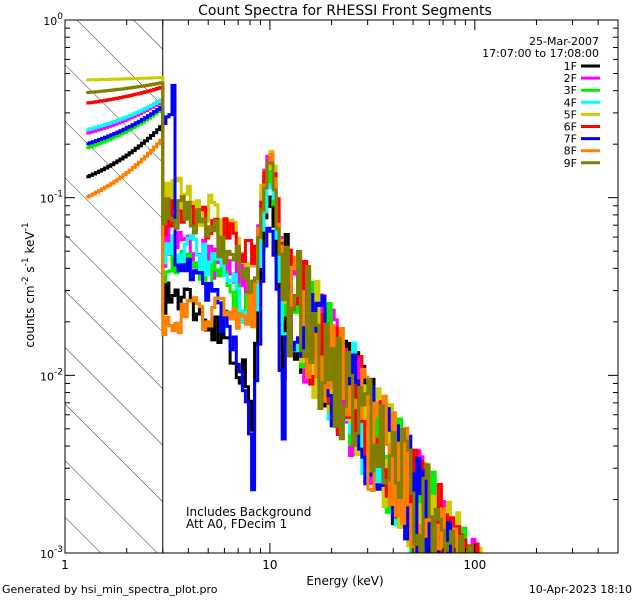 This screenshot has height=600, width=640. Describe the element at coordinates (65, 565) in the screenshot. I see `x-tick-label-1: 1` at that location.